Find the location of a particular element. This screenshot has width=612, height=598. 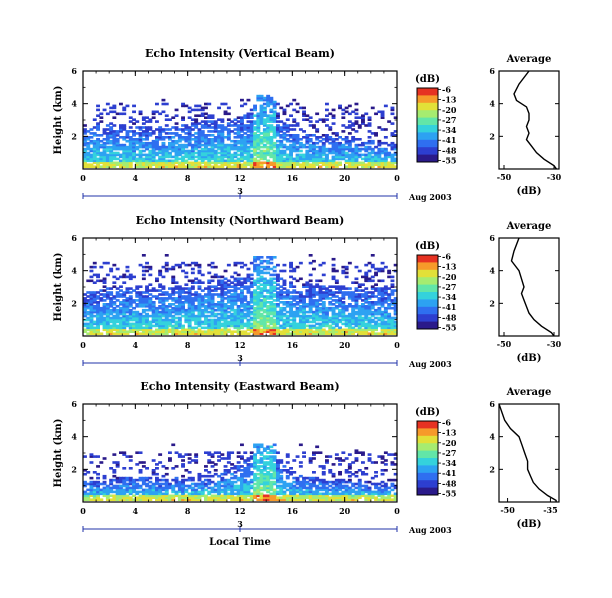

profile-y-tick-label: 4 is located at coordinates (492, 271).